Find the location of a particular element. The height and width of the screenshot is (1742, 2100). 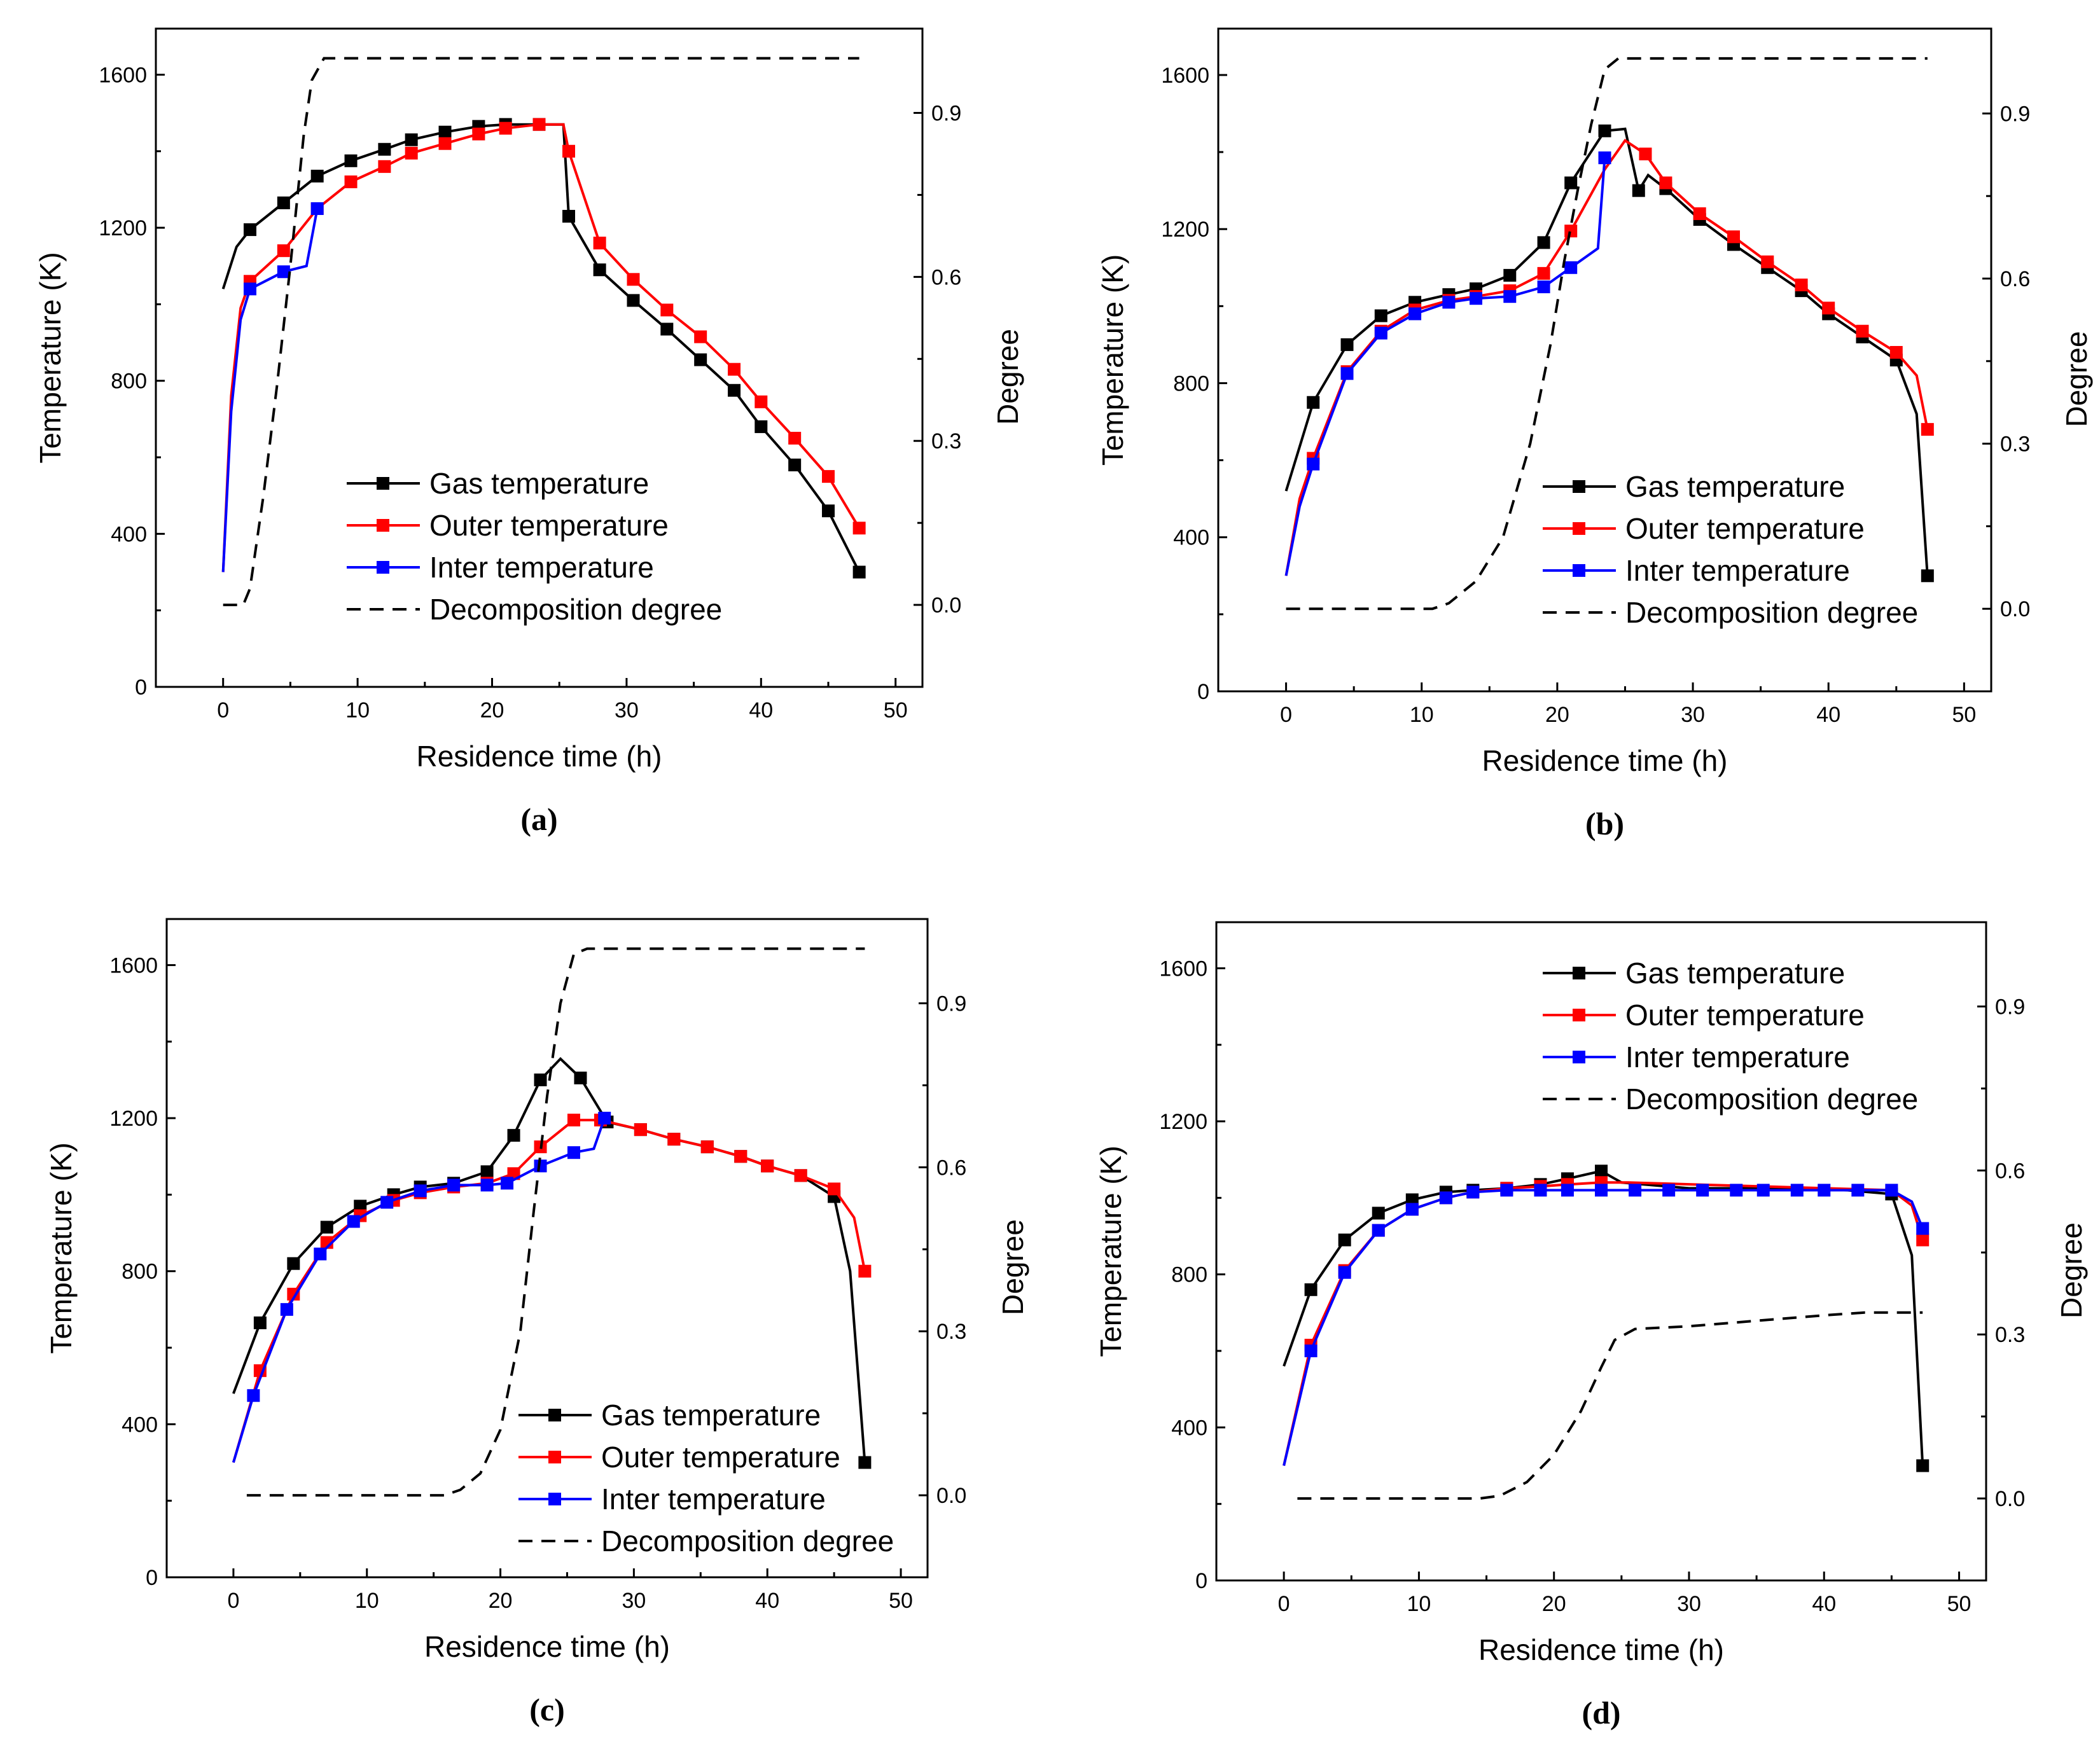

y-tick-label: 1600 is located at coordinates (123, 75).